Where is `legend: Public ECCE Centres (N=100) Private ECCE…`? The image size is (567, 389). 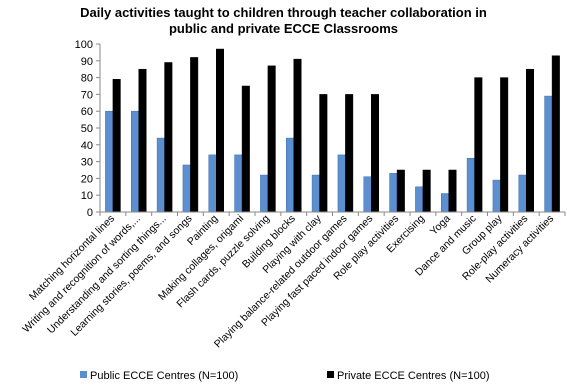 legend: Public ECCE Centres (N=100) Private ECCE… is located at coordinates (283, 378).